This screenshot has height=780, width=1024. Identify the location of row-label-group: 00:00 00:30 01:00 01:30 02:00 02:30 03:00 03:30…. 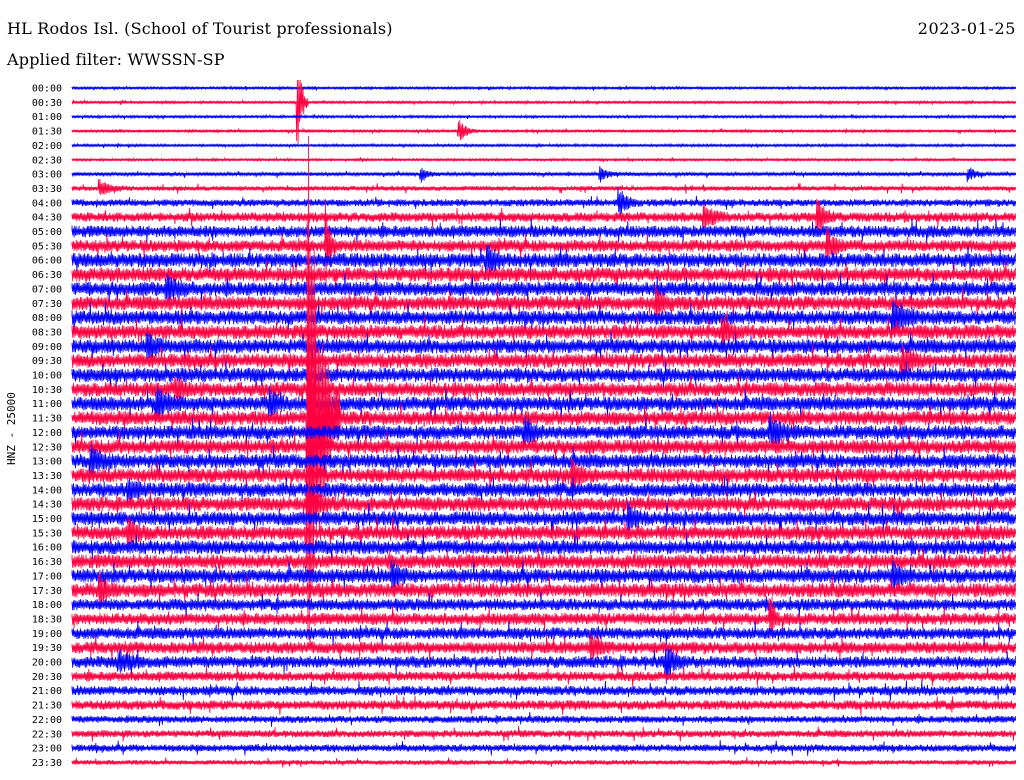
(47, 426).